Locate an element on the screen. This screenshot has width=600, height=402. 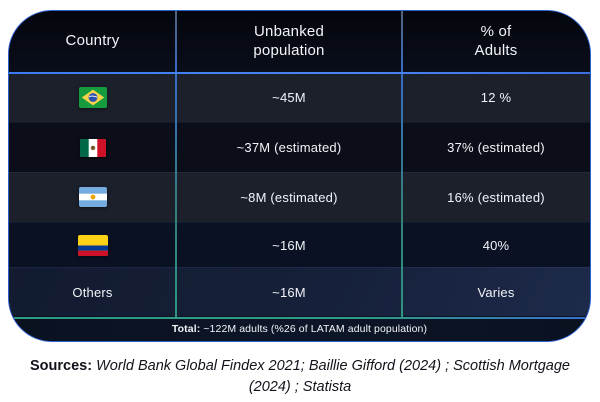
pct-adults-cell: Varies is located at coordinates (496, 292).